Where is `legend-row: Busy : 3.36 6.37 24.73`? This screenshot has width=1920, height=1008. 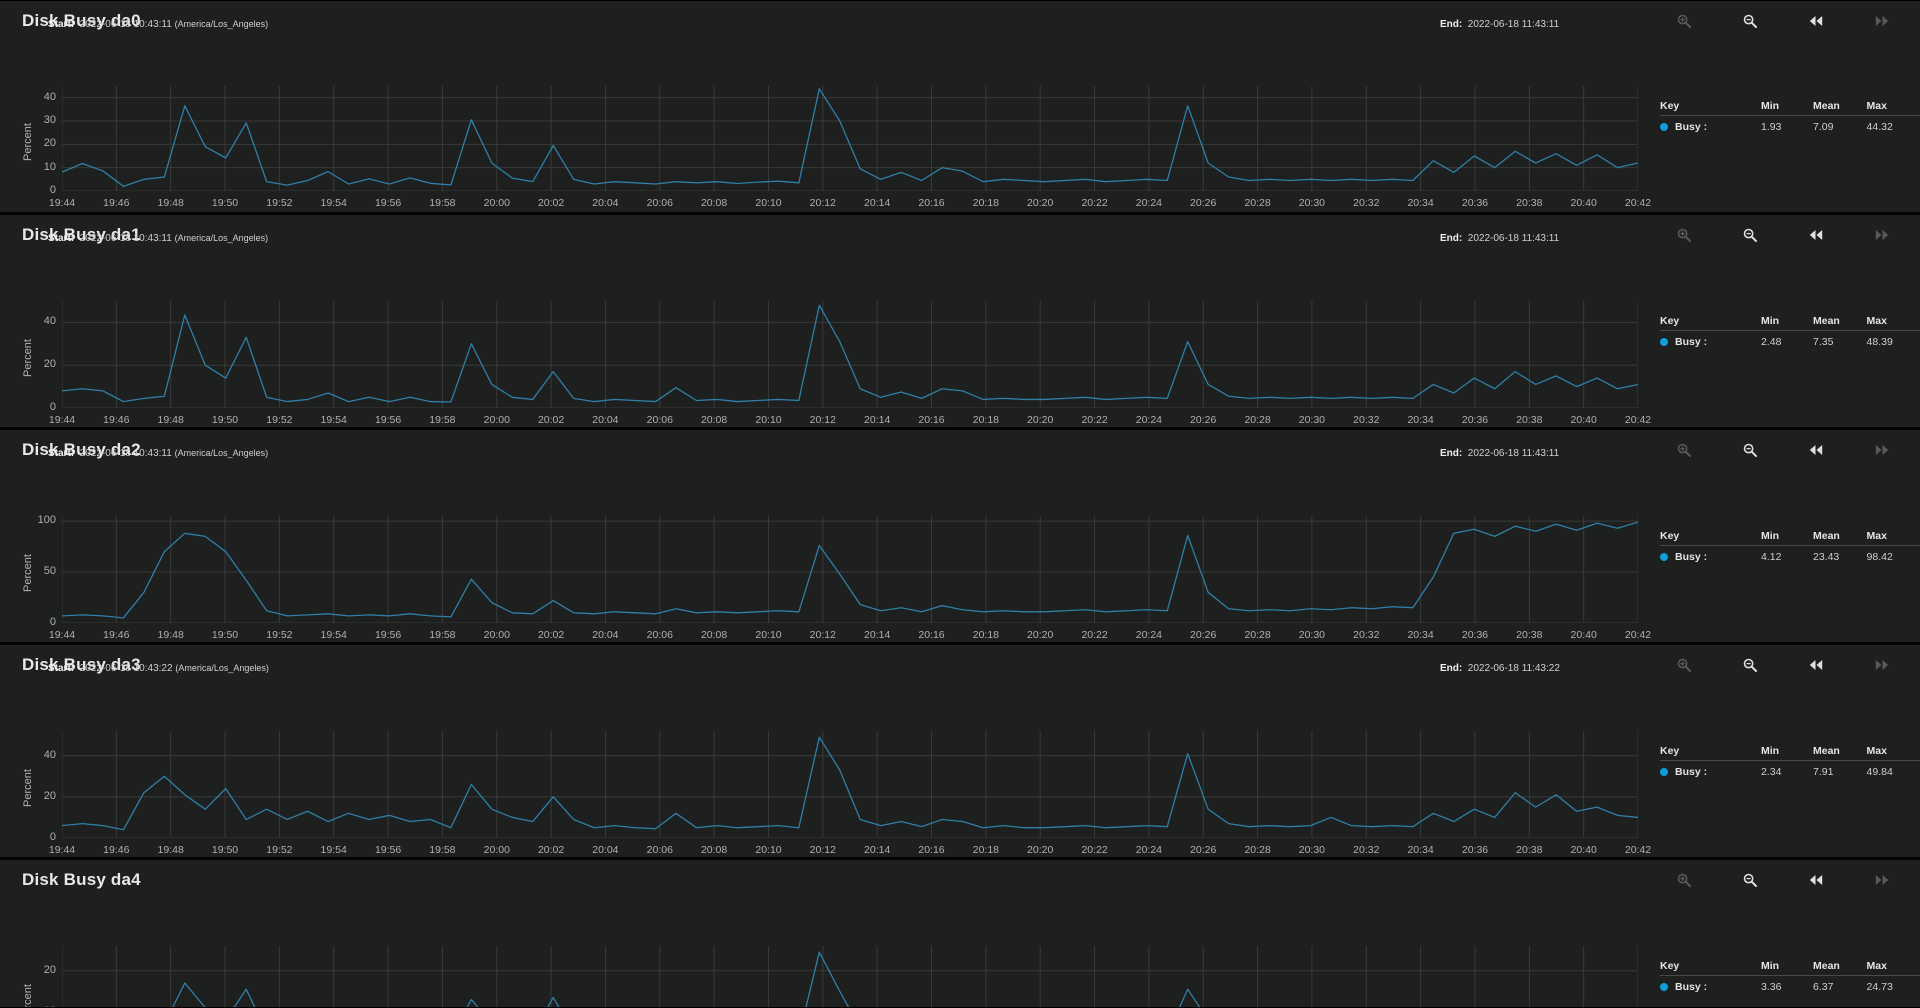
legend-row: Busy : 3.36 6.37 24.73 is located at coordinates (1790, 984).